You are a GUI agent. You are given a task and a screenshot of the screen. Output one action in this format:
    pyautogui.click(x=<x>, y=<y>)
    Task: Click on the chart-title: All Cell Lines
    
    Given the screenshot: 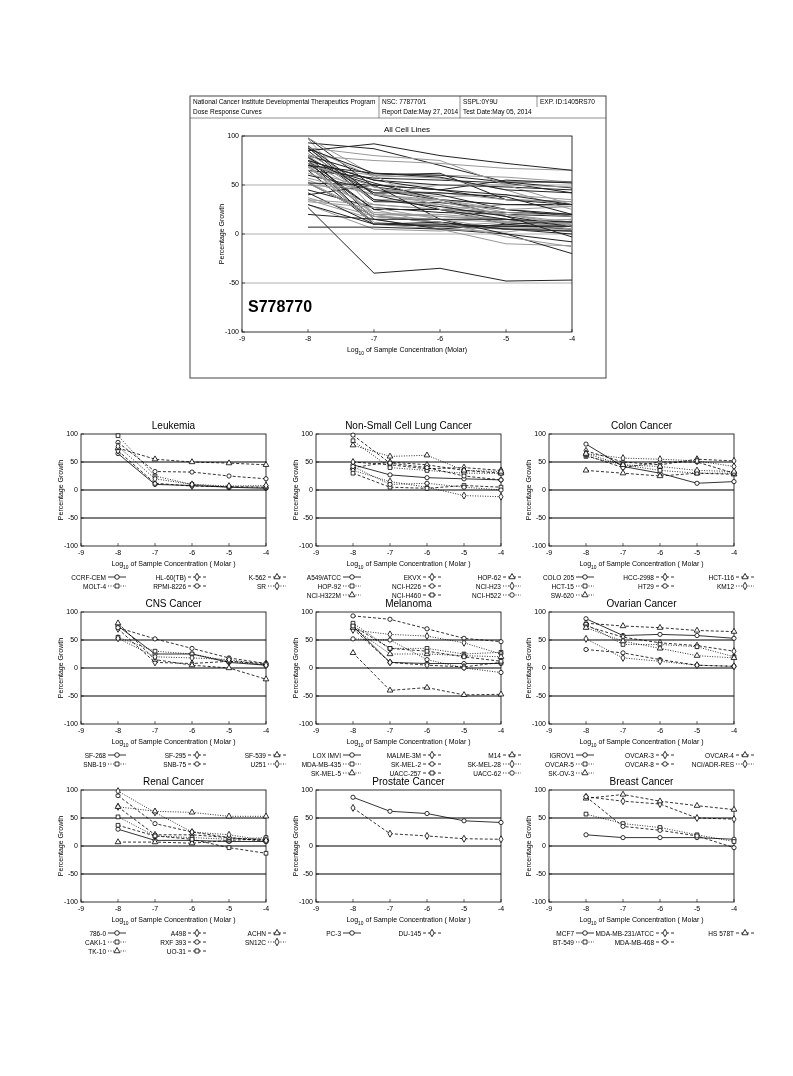 What is the action you would take?
    pyautogui.click(x=407, y=129)
    